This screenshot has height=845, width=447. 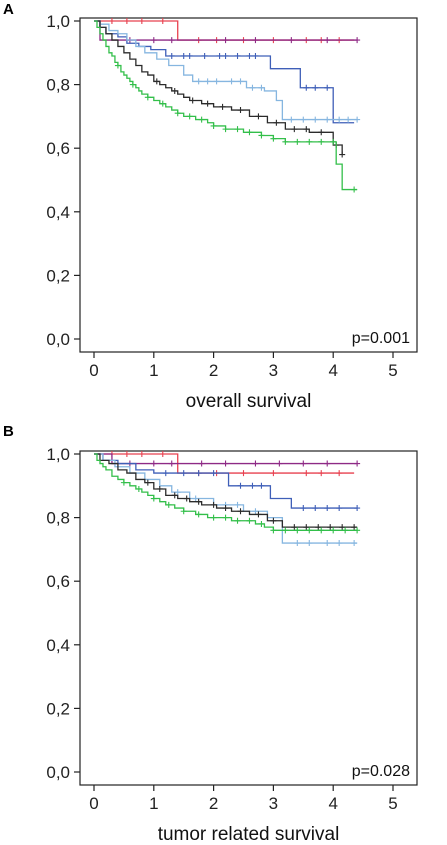 I want to click on p-value-annotation: p=0.028, so click(x=381, y=771).